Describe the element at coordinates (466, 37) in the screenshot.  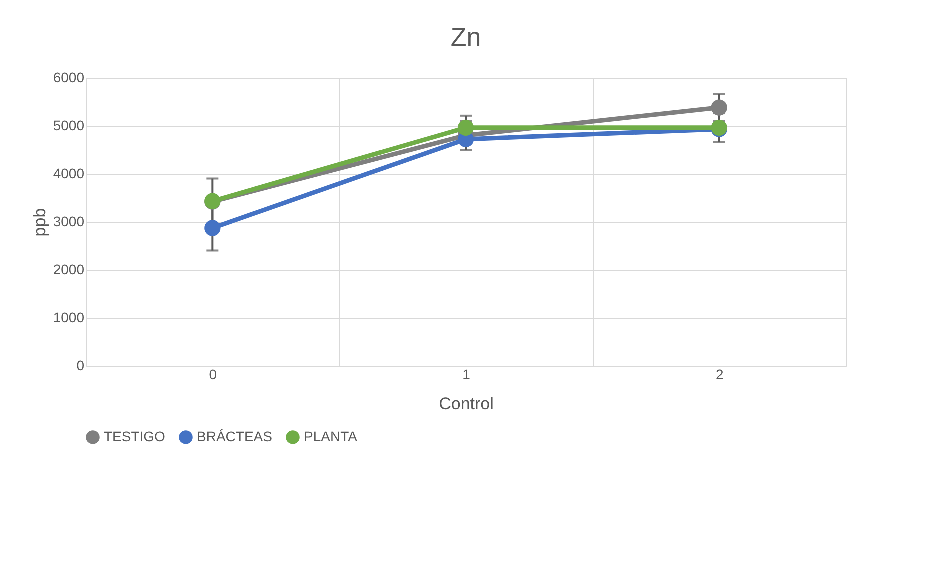
I see `chart-title: Zn` at that location.